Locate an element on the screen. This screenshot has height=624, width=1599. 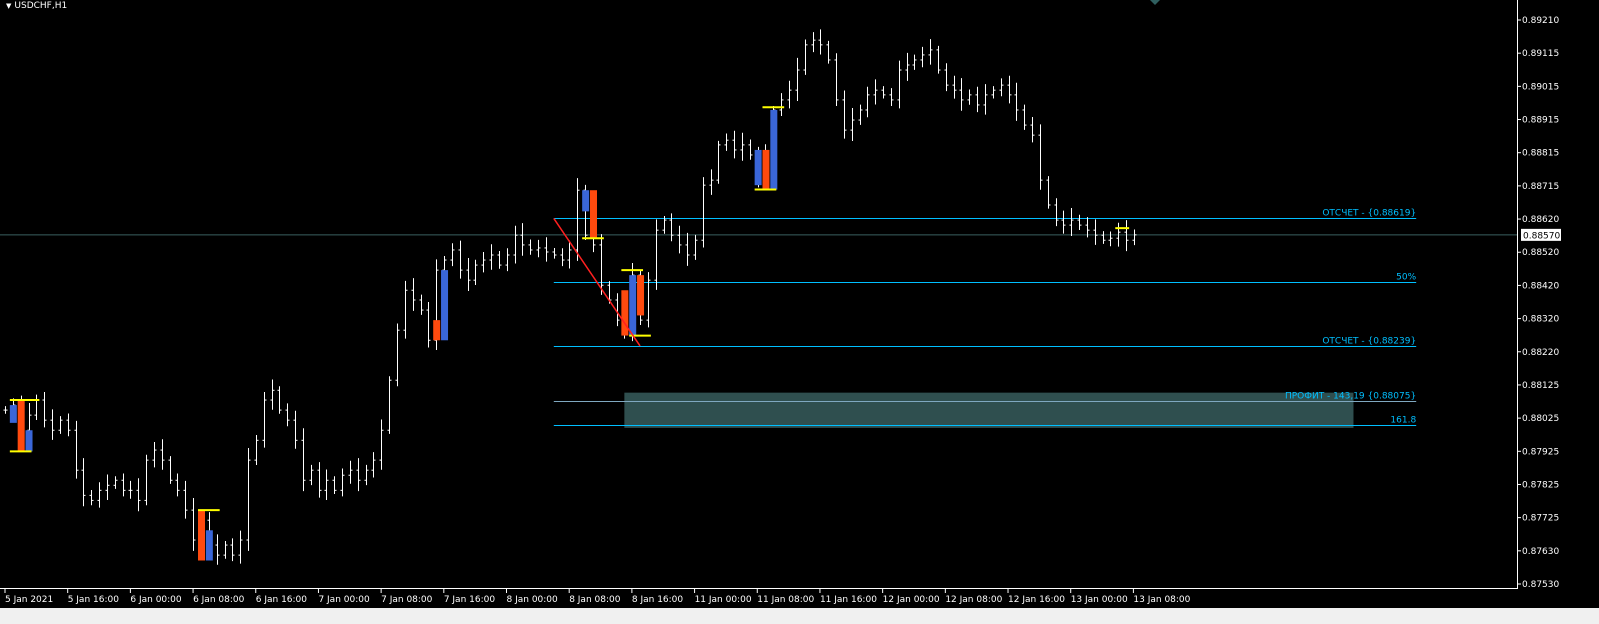
dropdown-triangle-icon: ▼ is located at coordinates (9, 6).